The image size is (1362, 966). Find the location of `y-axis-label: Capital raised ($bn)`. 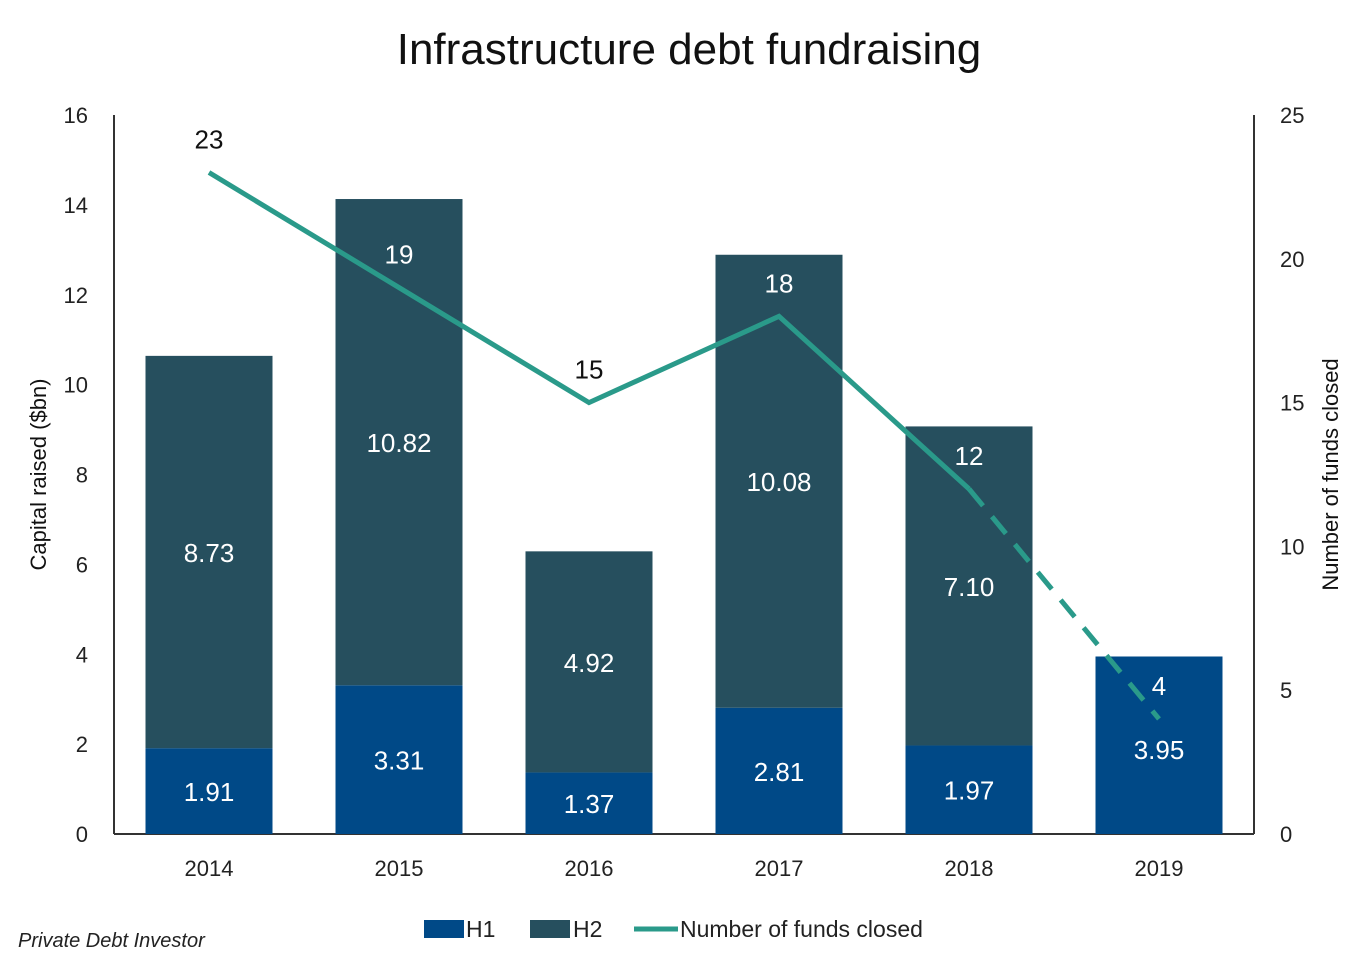

y-axis-label: Capital raised ($bn) is located at coordinates (38, 475).